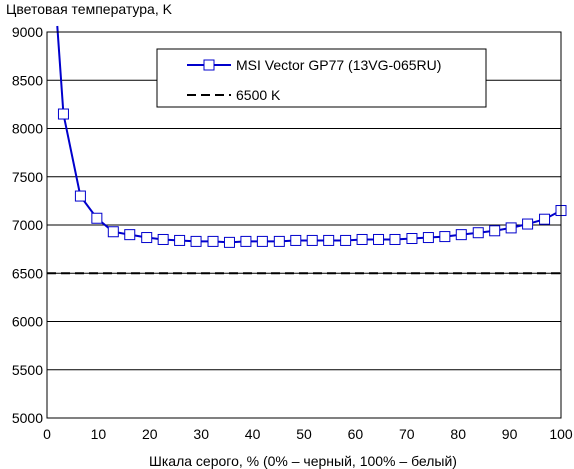  I want to click on legend: MSI Vector GP77 (13VG-065RU) 6500 K, so click(321, 78).